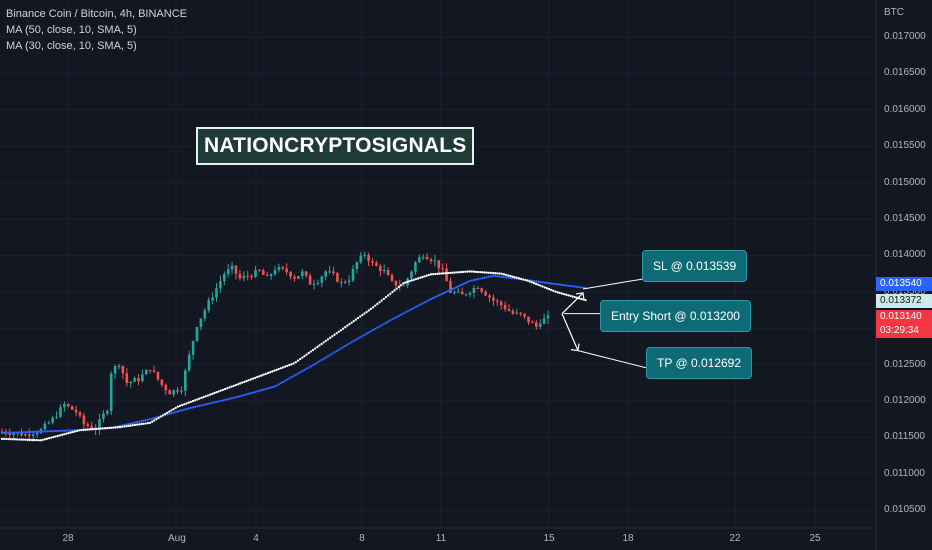 This screenshot has height=550, width=932. Describe the element at coordinates (177, 538) in the screenshot. I see `time-tick-label: Aug` at that location.